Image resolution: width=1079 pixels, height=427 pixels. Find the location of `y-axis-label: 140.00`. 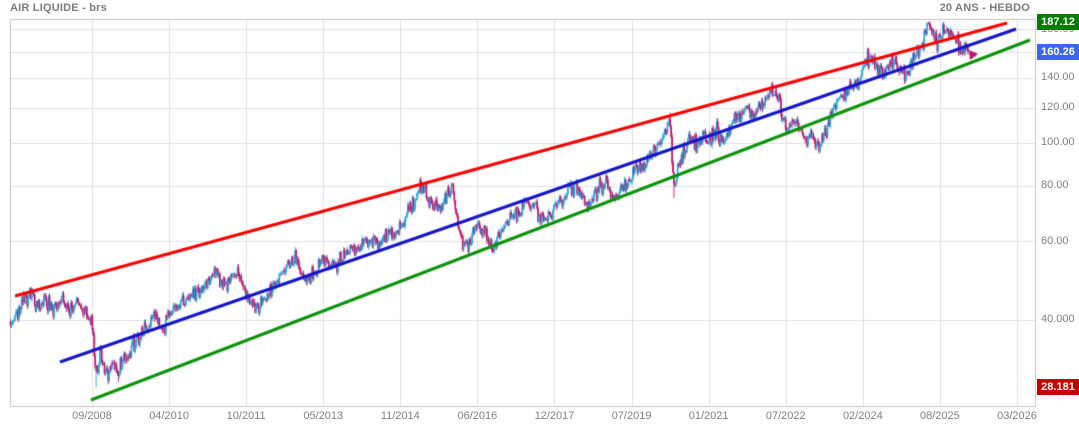

y-axis-label: 140.00 is located at coordinates (1058, 77).